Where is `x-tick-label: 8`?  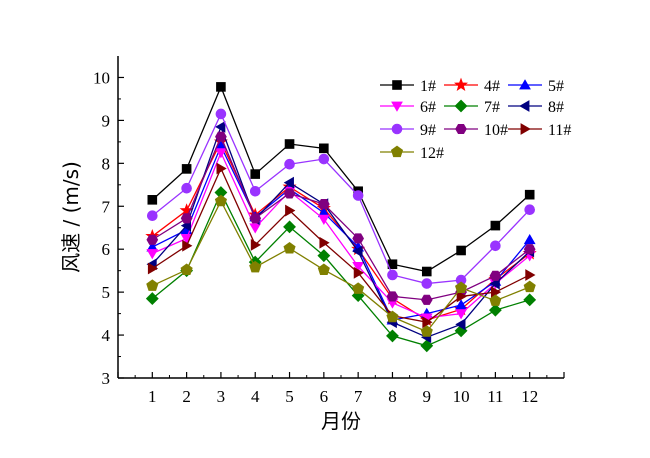 x-tick-label: 8 is located at coordinates (392, 396).